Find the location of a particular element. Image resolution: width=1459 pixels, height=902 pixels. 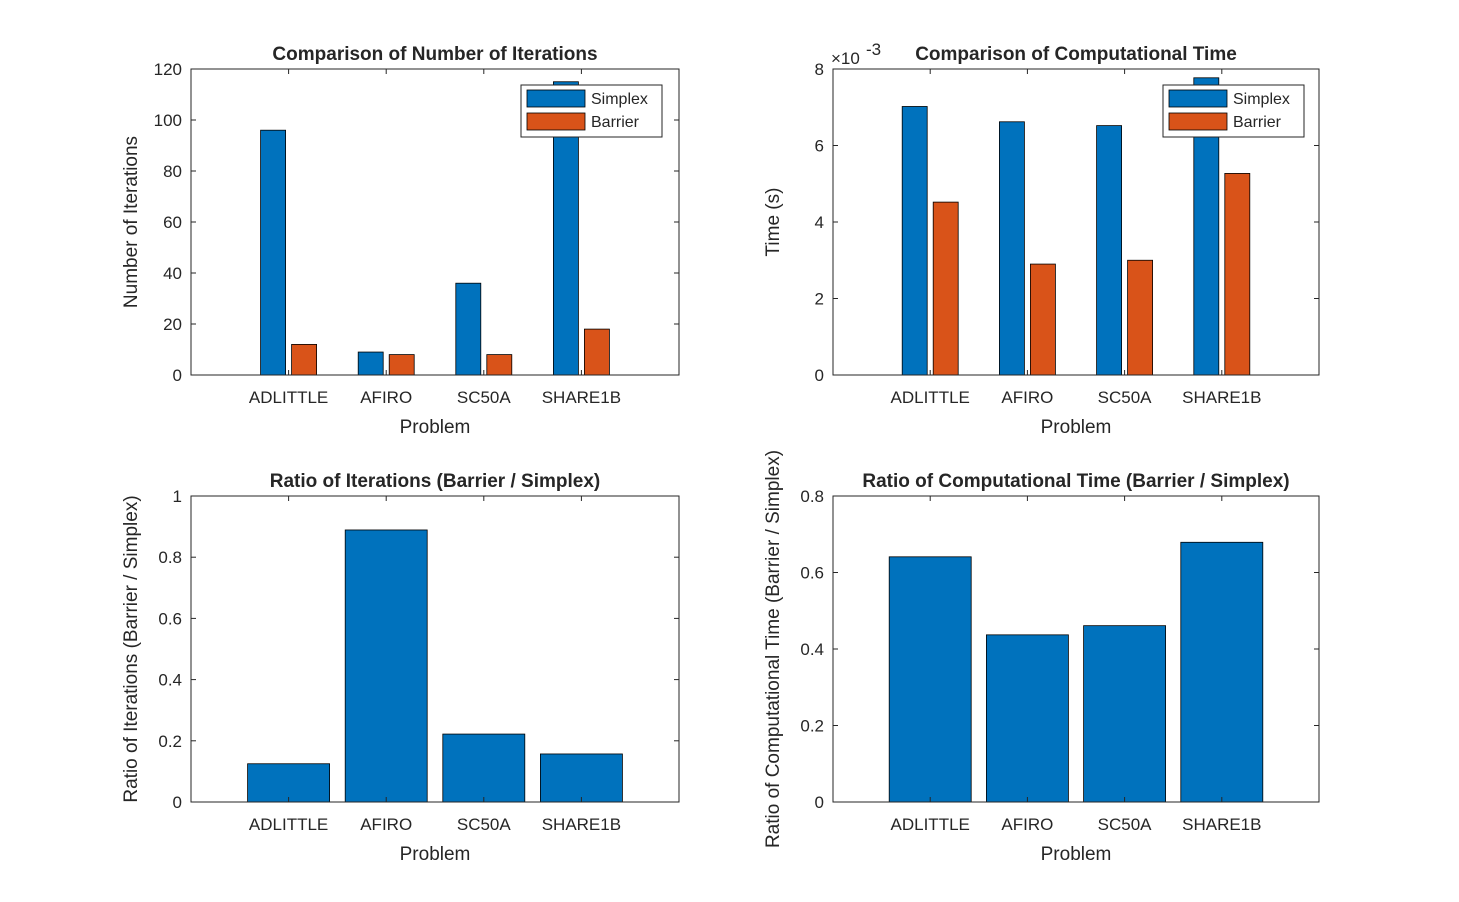

y-axis-label: Number of Iterations is located at coordinates (131, 222).